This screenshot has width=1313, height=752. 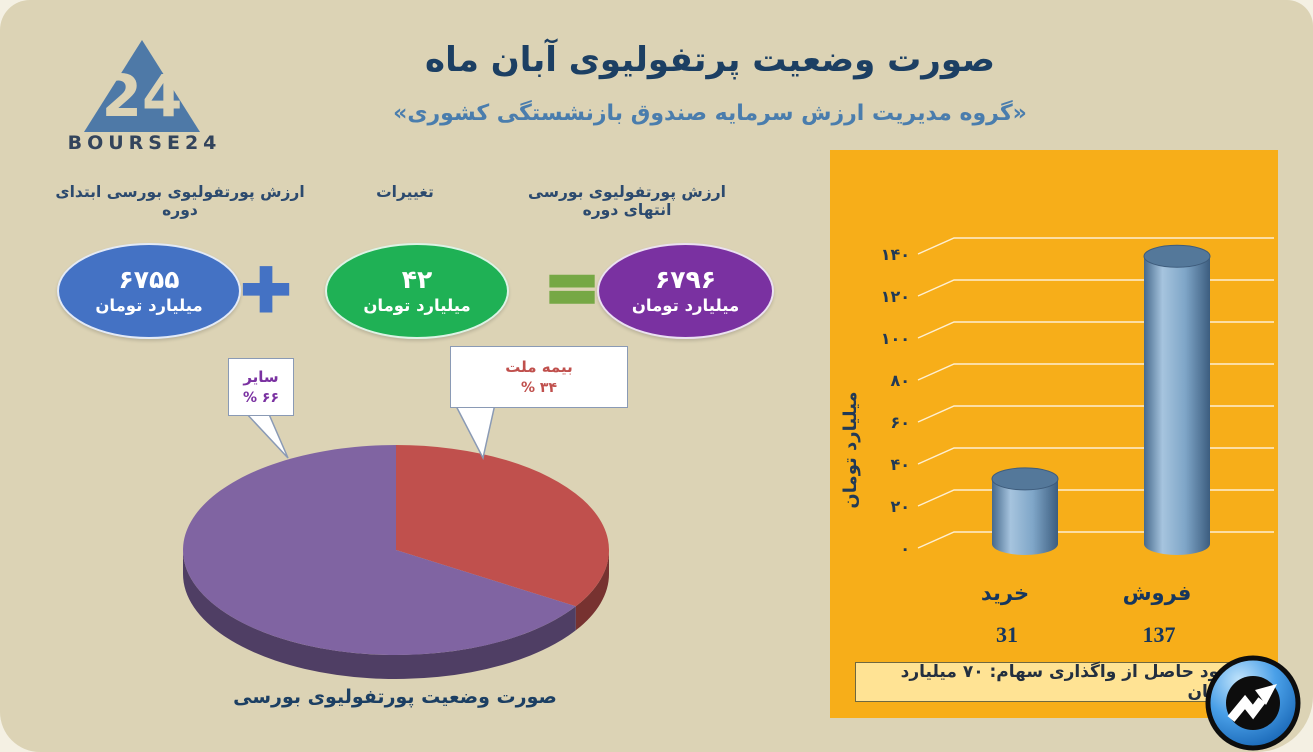 What do you see at coordinates (149, 306) in the screenshot?
I see `start-unit: میلیارد تومان` at bounding box center [149, 306].